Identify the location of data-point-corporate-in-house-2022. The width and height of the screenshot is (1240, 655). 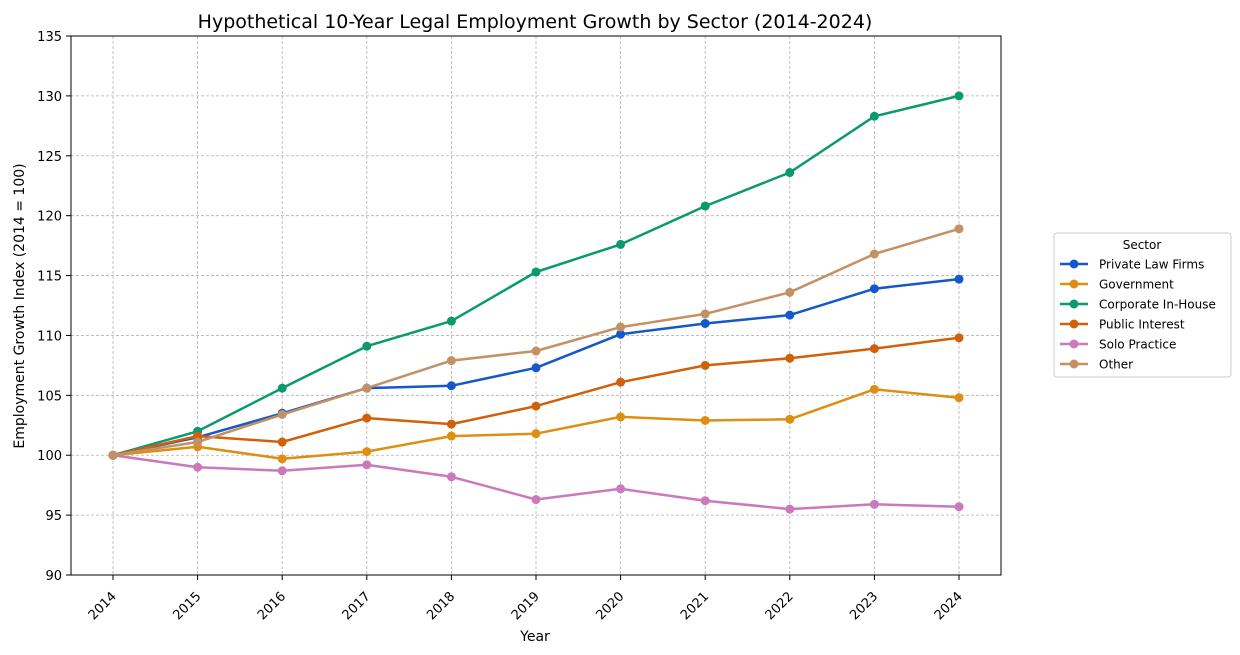
(790, 173).